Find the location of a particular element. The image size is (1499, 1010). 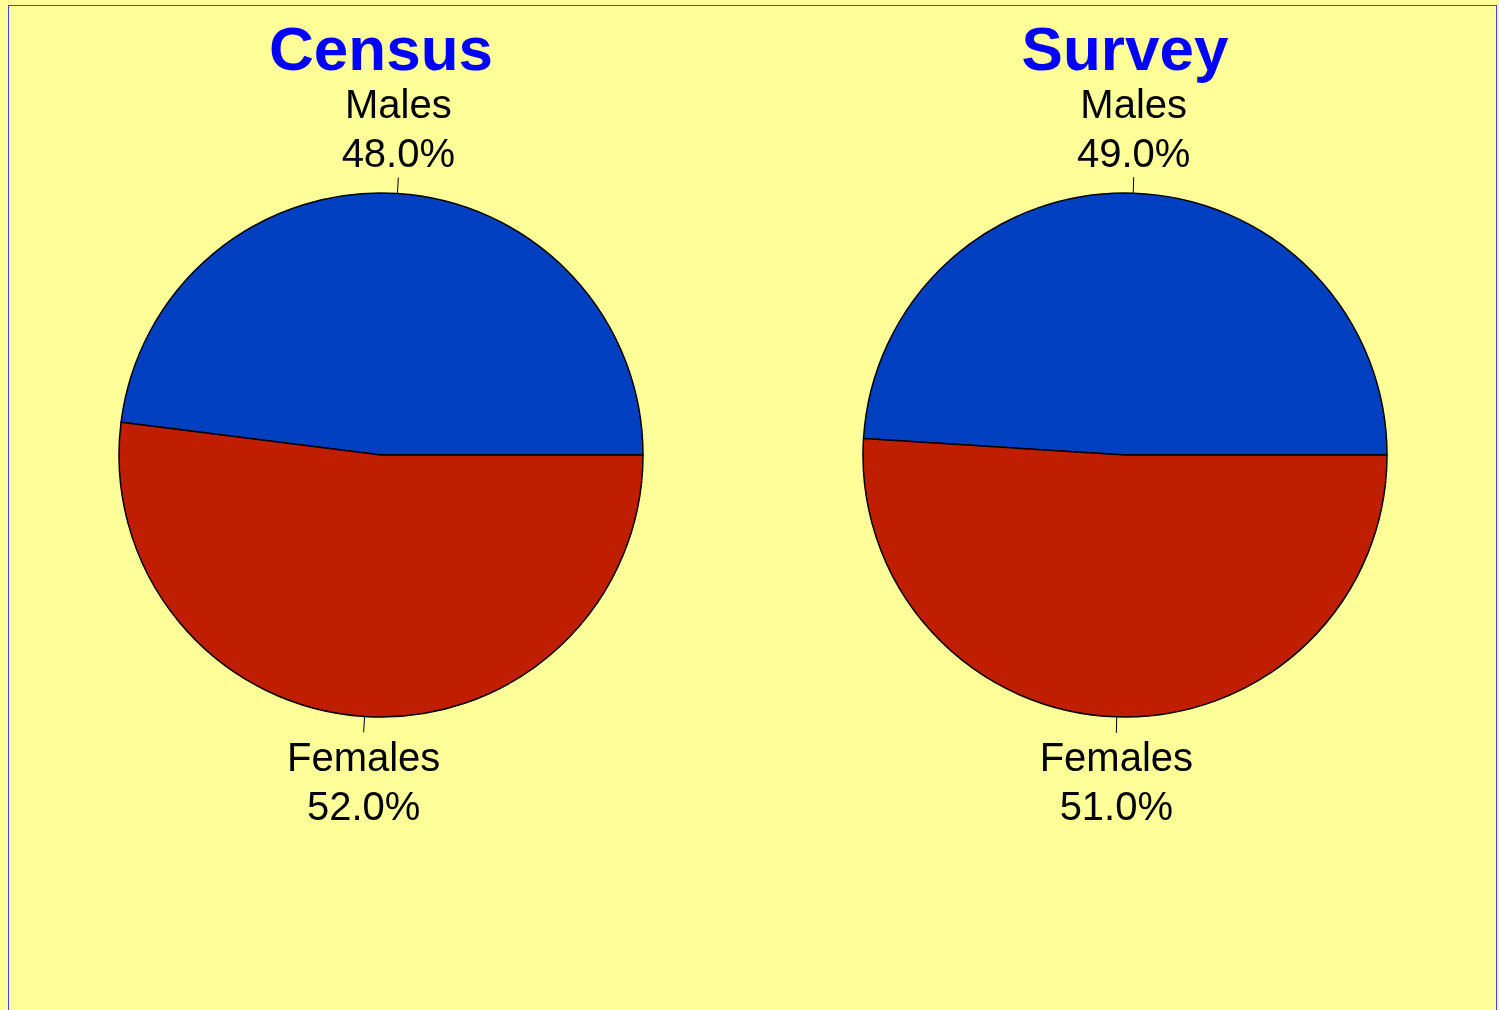

data-label: 52.0% is located at coordinates (363, 805).